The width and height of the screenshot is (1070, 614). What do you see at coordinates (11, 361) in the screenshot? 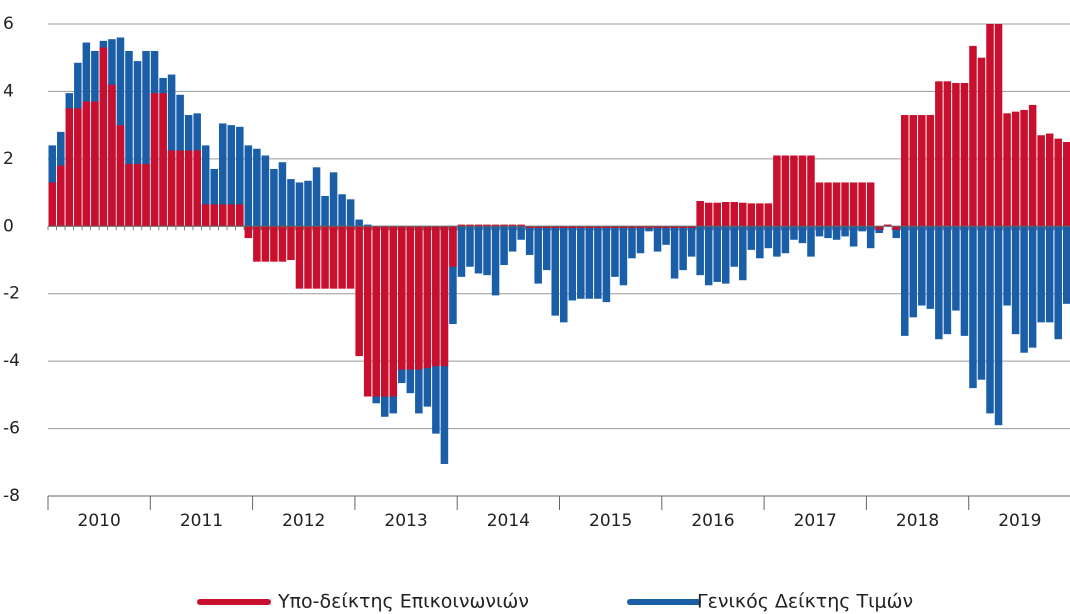
I see `y-tick-label: -4` at bounding box center [11, 361].